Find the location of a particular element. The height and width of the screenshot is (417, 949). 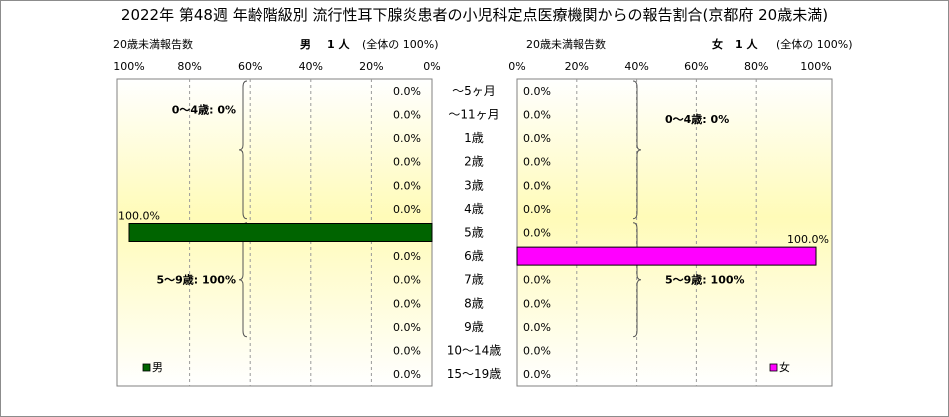

female-legend-swatch is located at coordinates (773, 367).